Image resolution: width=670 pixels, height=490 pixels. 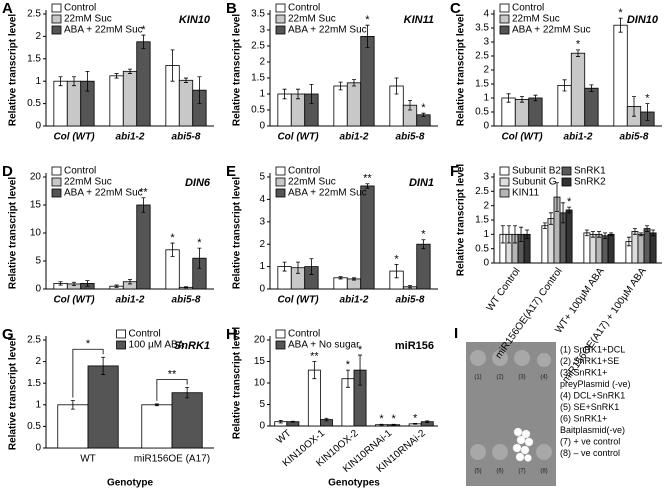 What do you see at coordinates (34, 103) in the screenshot?
I see `y-tick-label: 0.5` at bounding box center [34, 103].